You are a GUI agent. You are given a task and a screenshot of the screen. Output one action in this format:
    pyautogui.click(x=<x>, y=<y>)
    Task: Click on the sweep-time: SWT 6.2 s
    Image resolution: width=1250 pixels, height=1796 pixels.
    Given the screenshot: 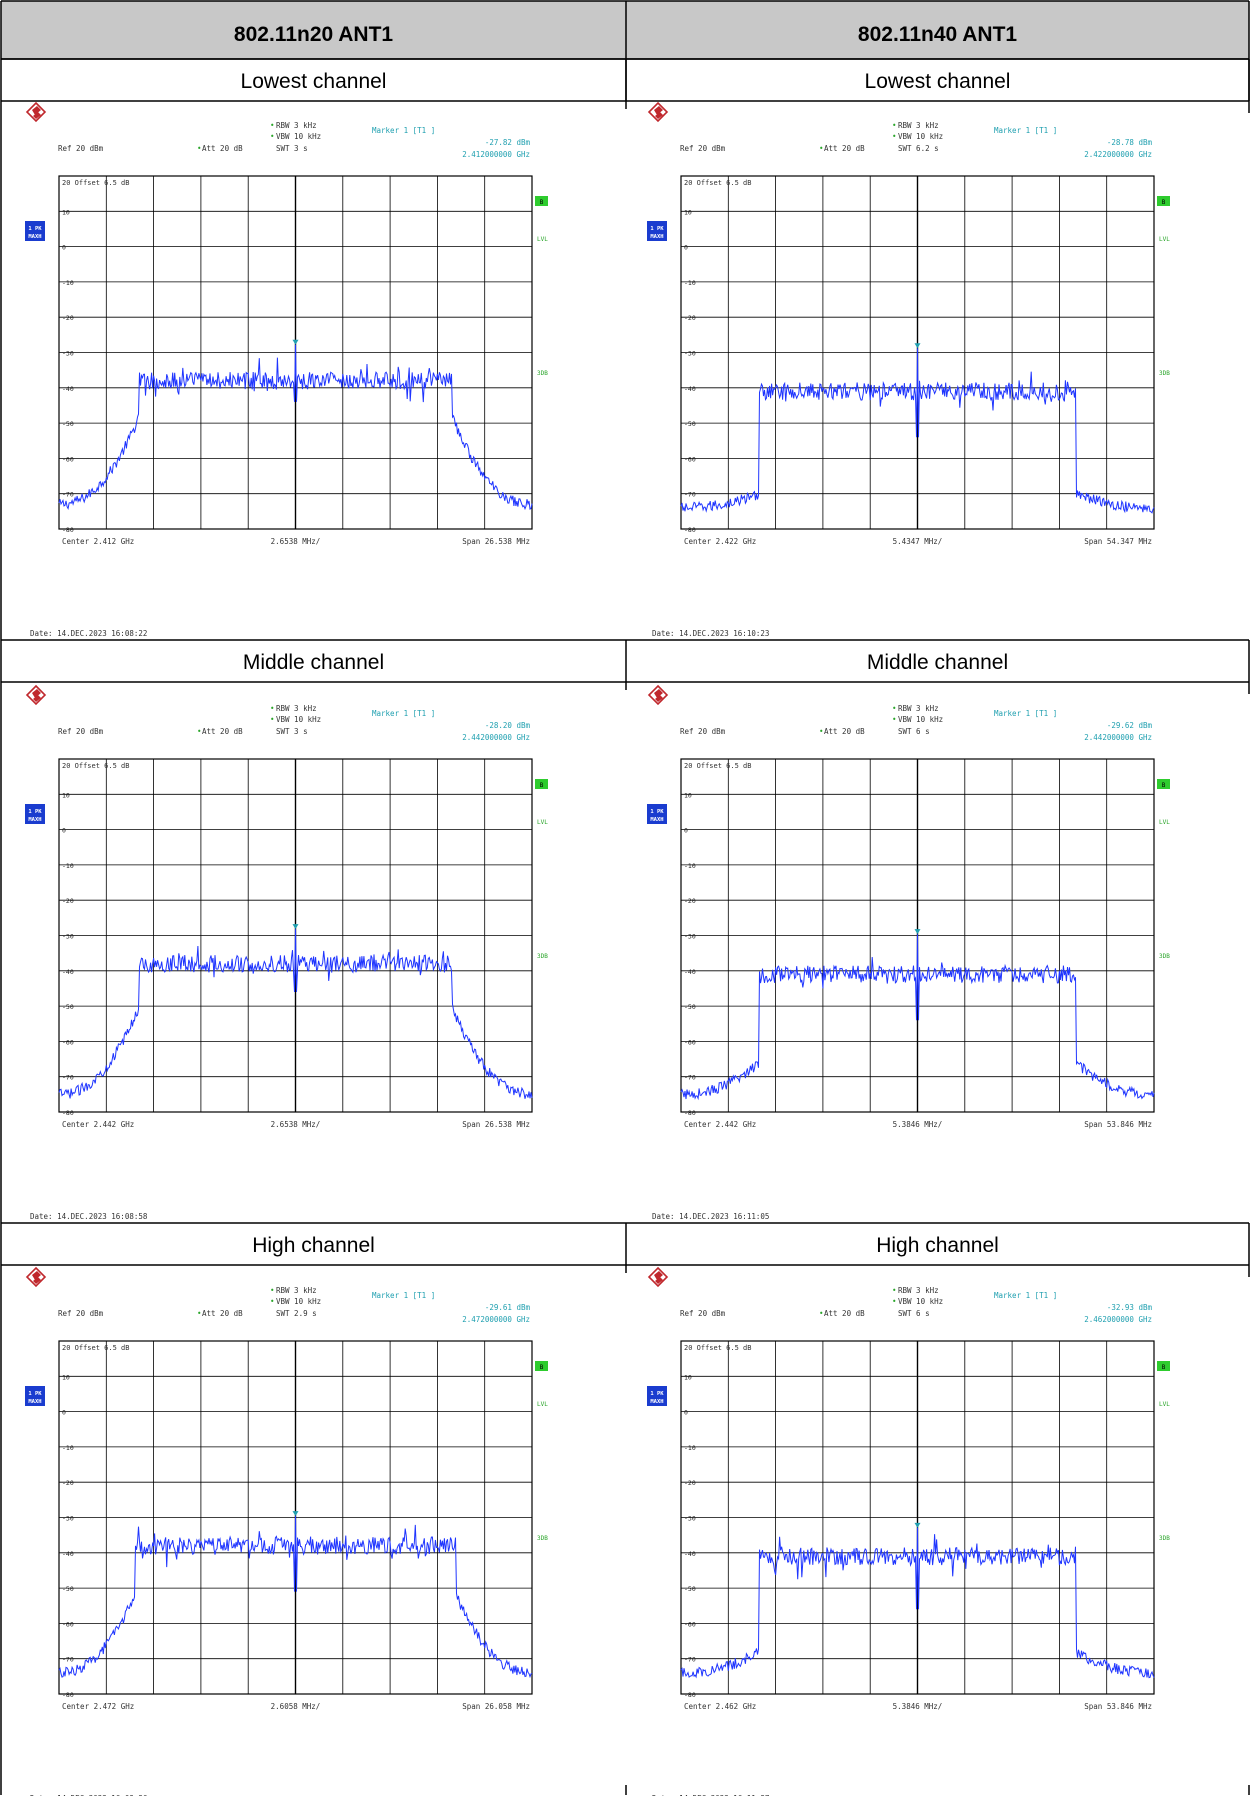 What is the action you would take?
    pyautogui.click(x=918, y=148)
    